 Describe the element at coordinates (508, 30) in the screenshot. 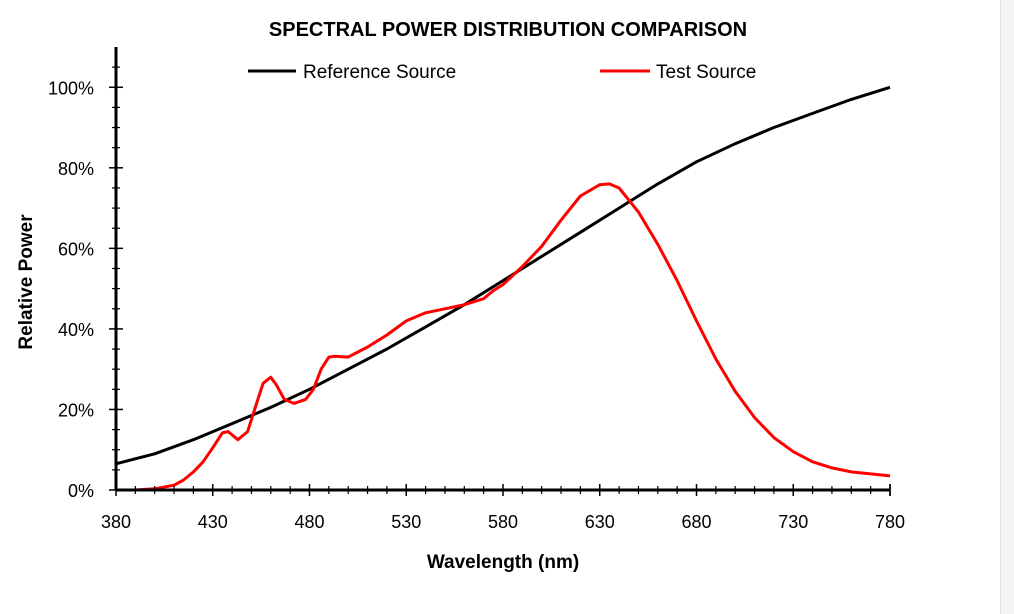

I see `chart-title: SPECTRAL POWER DISTRIBUTION COMPARISON` at that location.